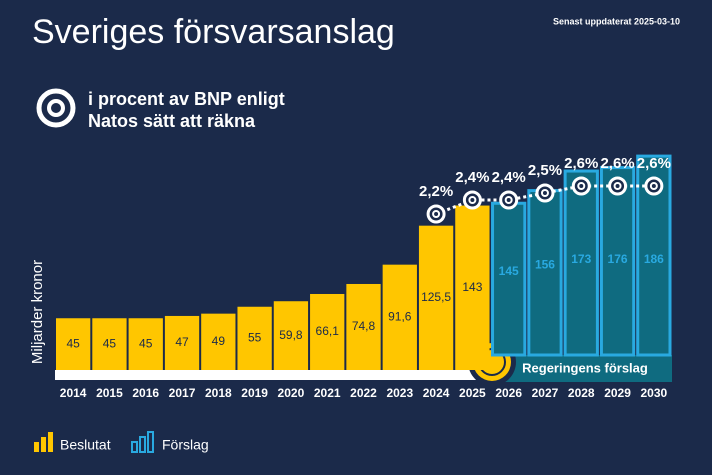 Image resolution: width=712 pixels, height=475 pixels. I want to click on value-label: 125,5, so click(436, 297).